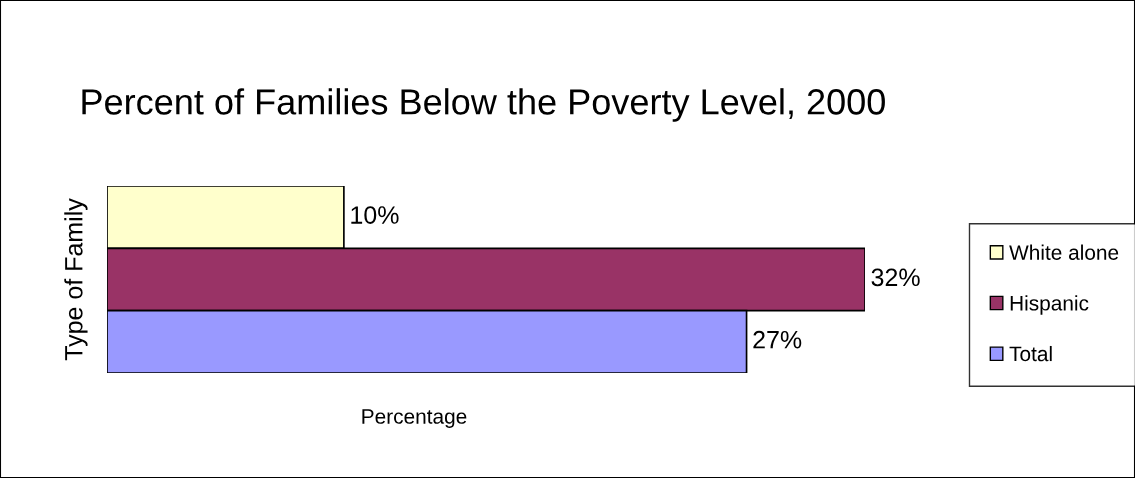 The height and width of the screenshot is (478, 1135). I want to click on data-label: 10%, so click(375, 215).